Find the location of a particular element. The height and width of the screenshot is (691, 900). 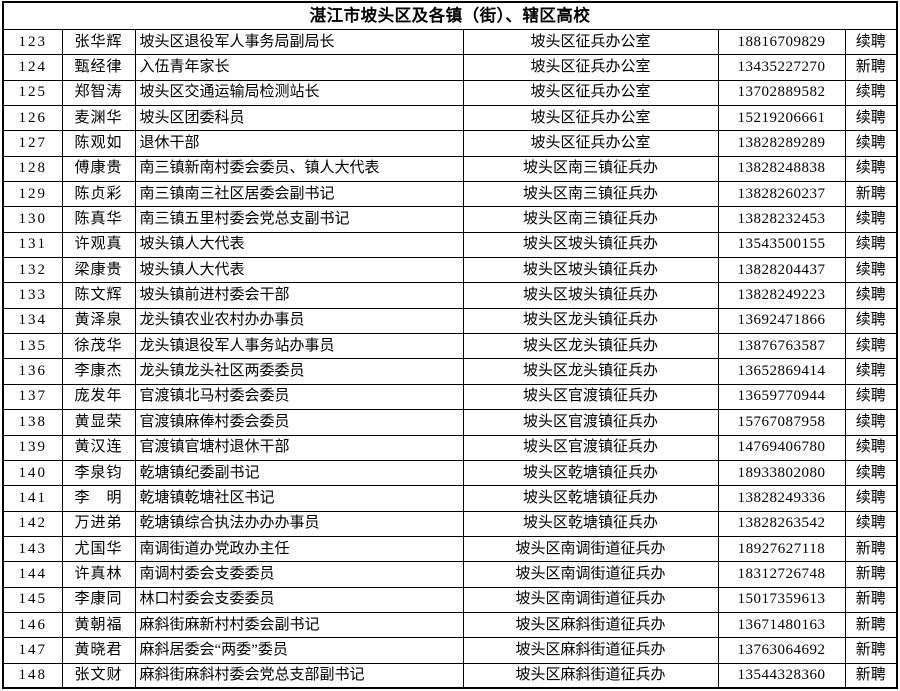

cell-phone-number: 13828249223 is located at coordinates (781, 295).